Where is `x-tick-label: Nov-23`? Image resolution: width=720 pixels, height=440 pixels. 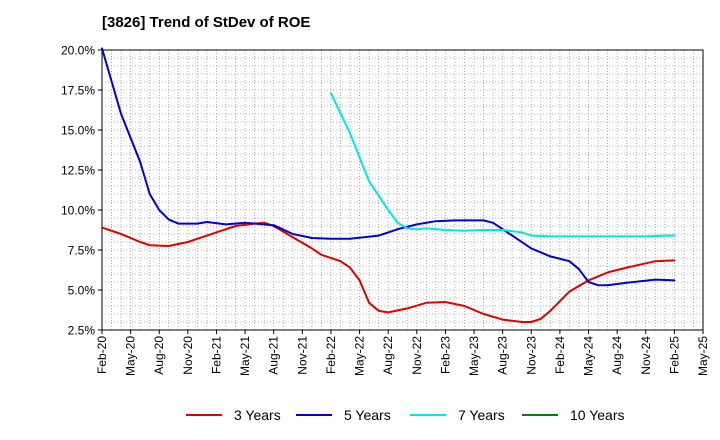
x-tick-label: Nov-23 is located at coordinates (531, 355).